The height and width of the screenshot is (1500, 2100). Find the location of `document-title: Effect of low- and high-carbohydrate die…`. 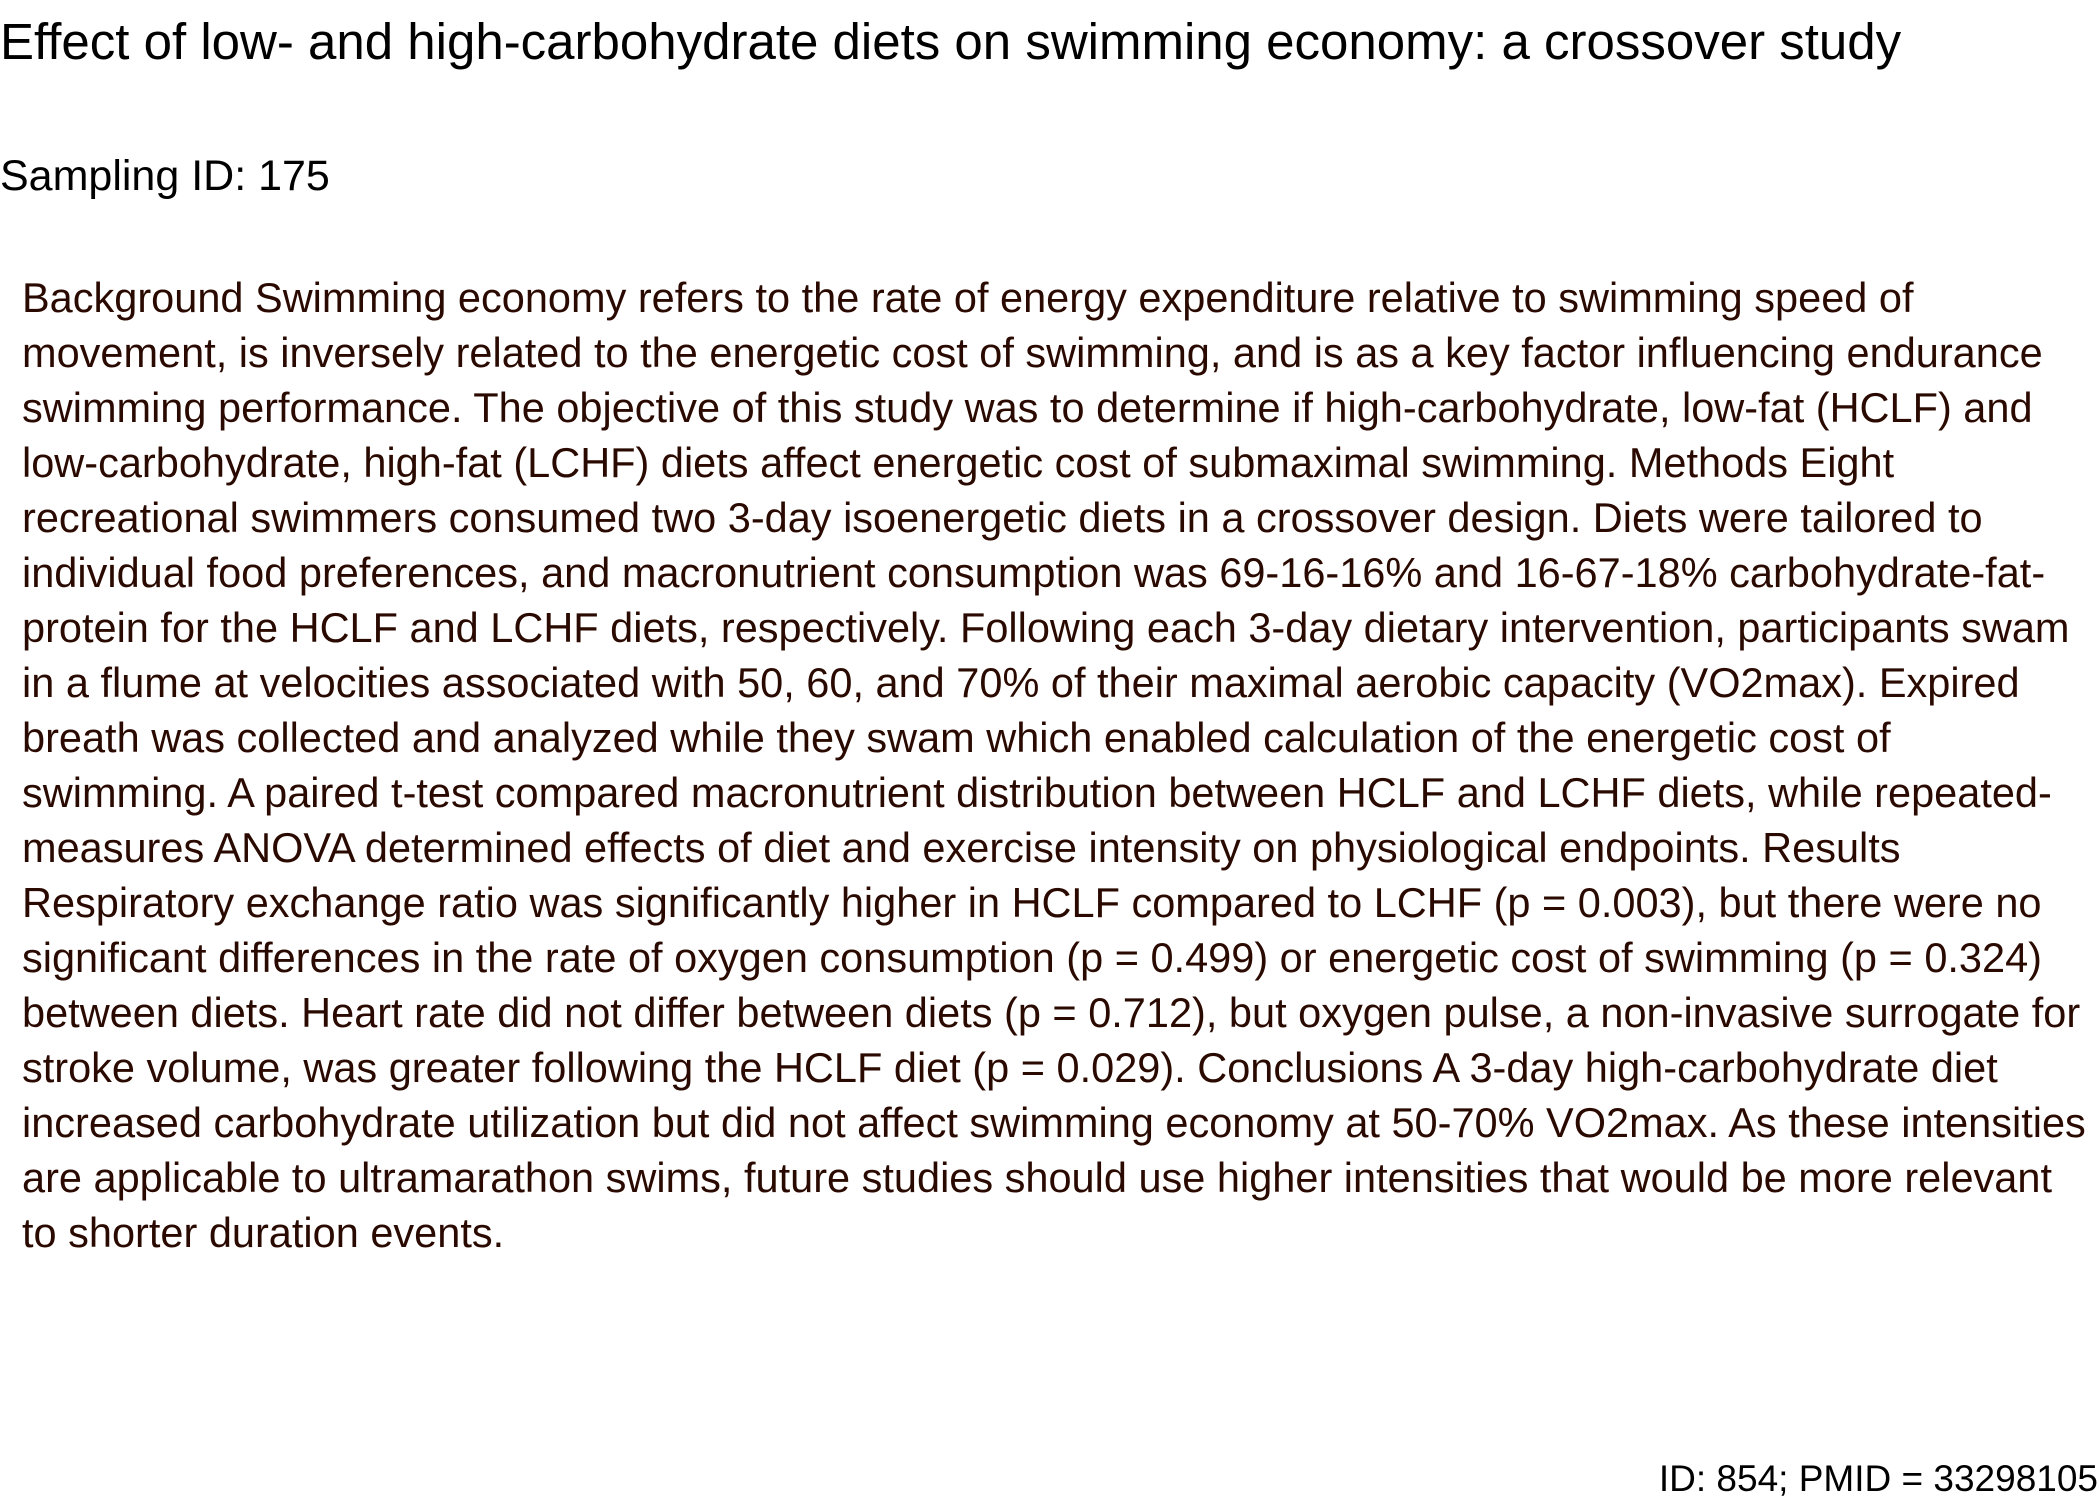

document-title: Effect of low- and high-carbohydrate die… is located at coordinates (951, 41).